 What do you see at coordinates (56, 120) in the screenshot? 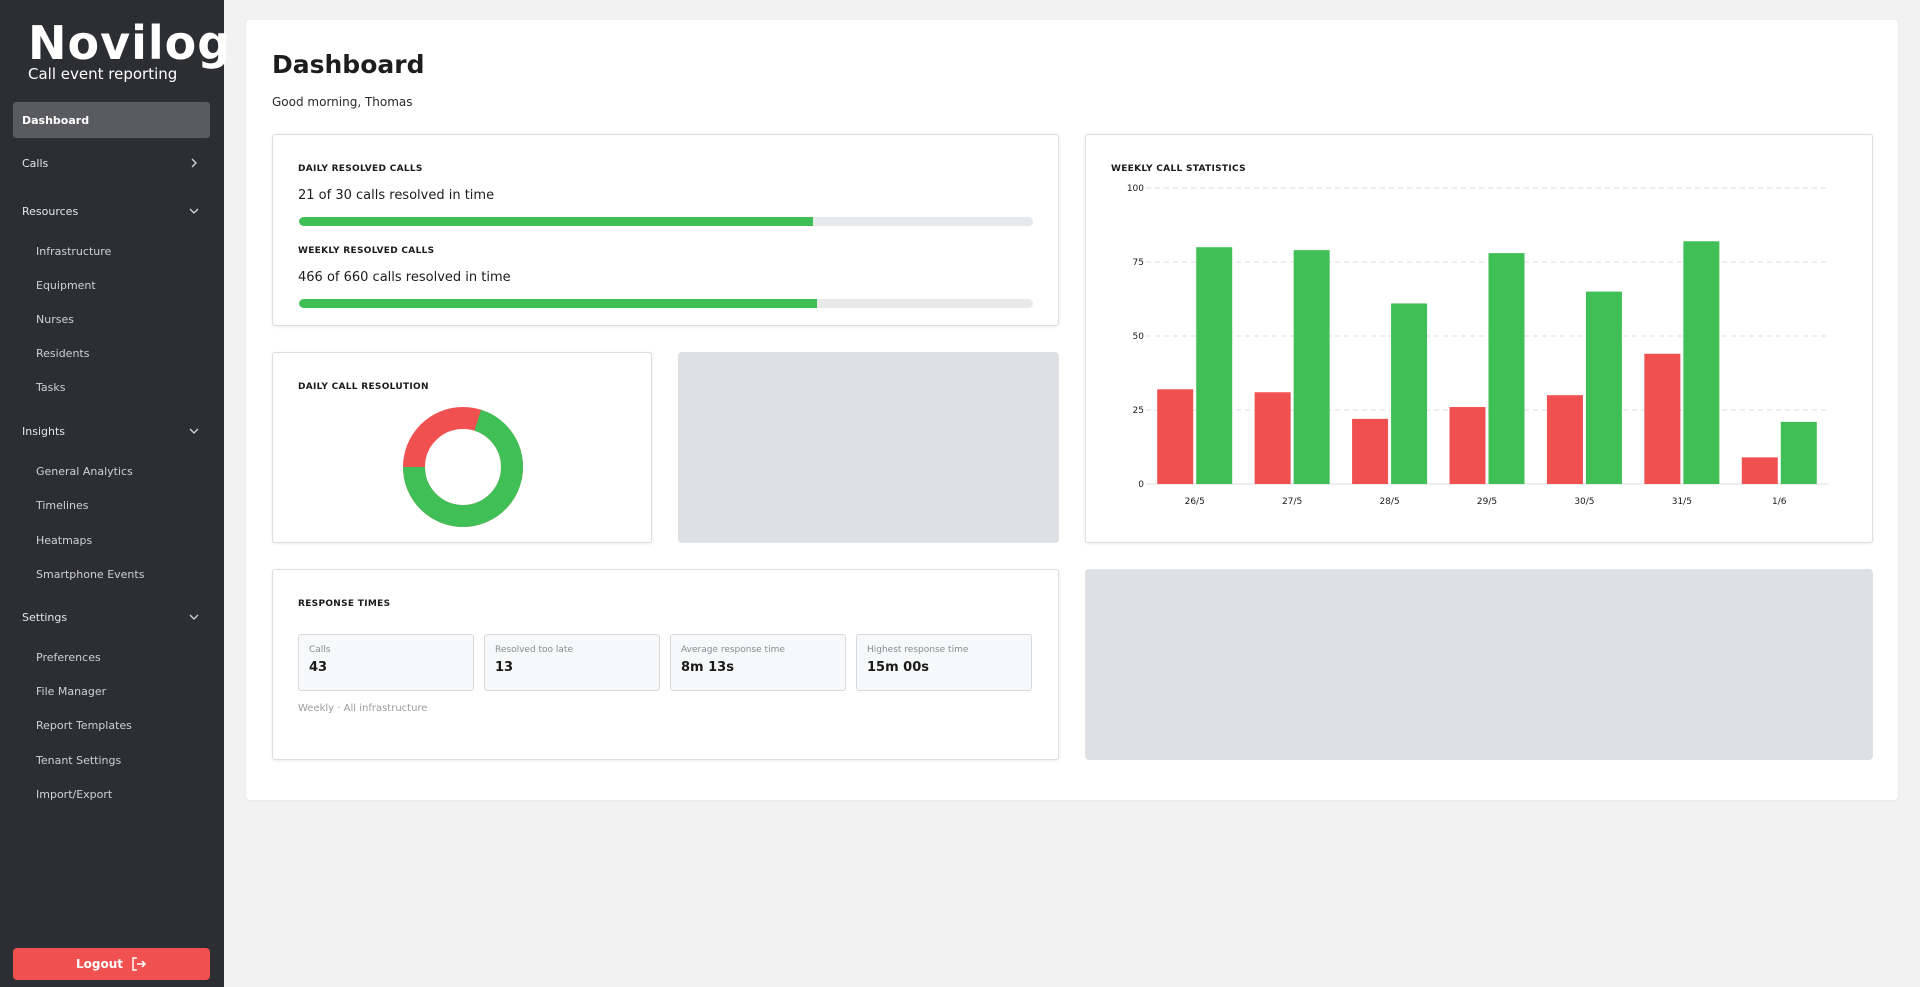
I see `sidebar-item-label: Dashboard` at bounding box center [56, 120].